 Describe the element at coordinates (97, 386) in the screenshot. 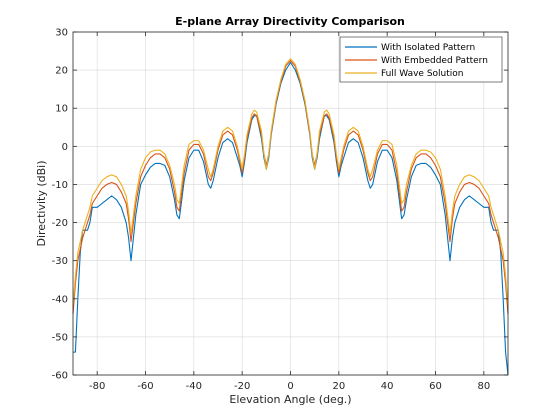

I see `x-tick-label: -80` at that location.